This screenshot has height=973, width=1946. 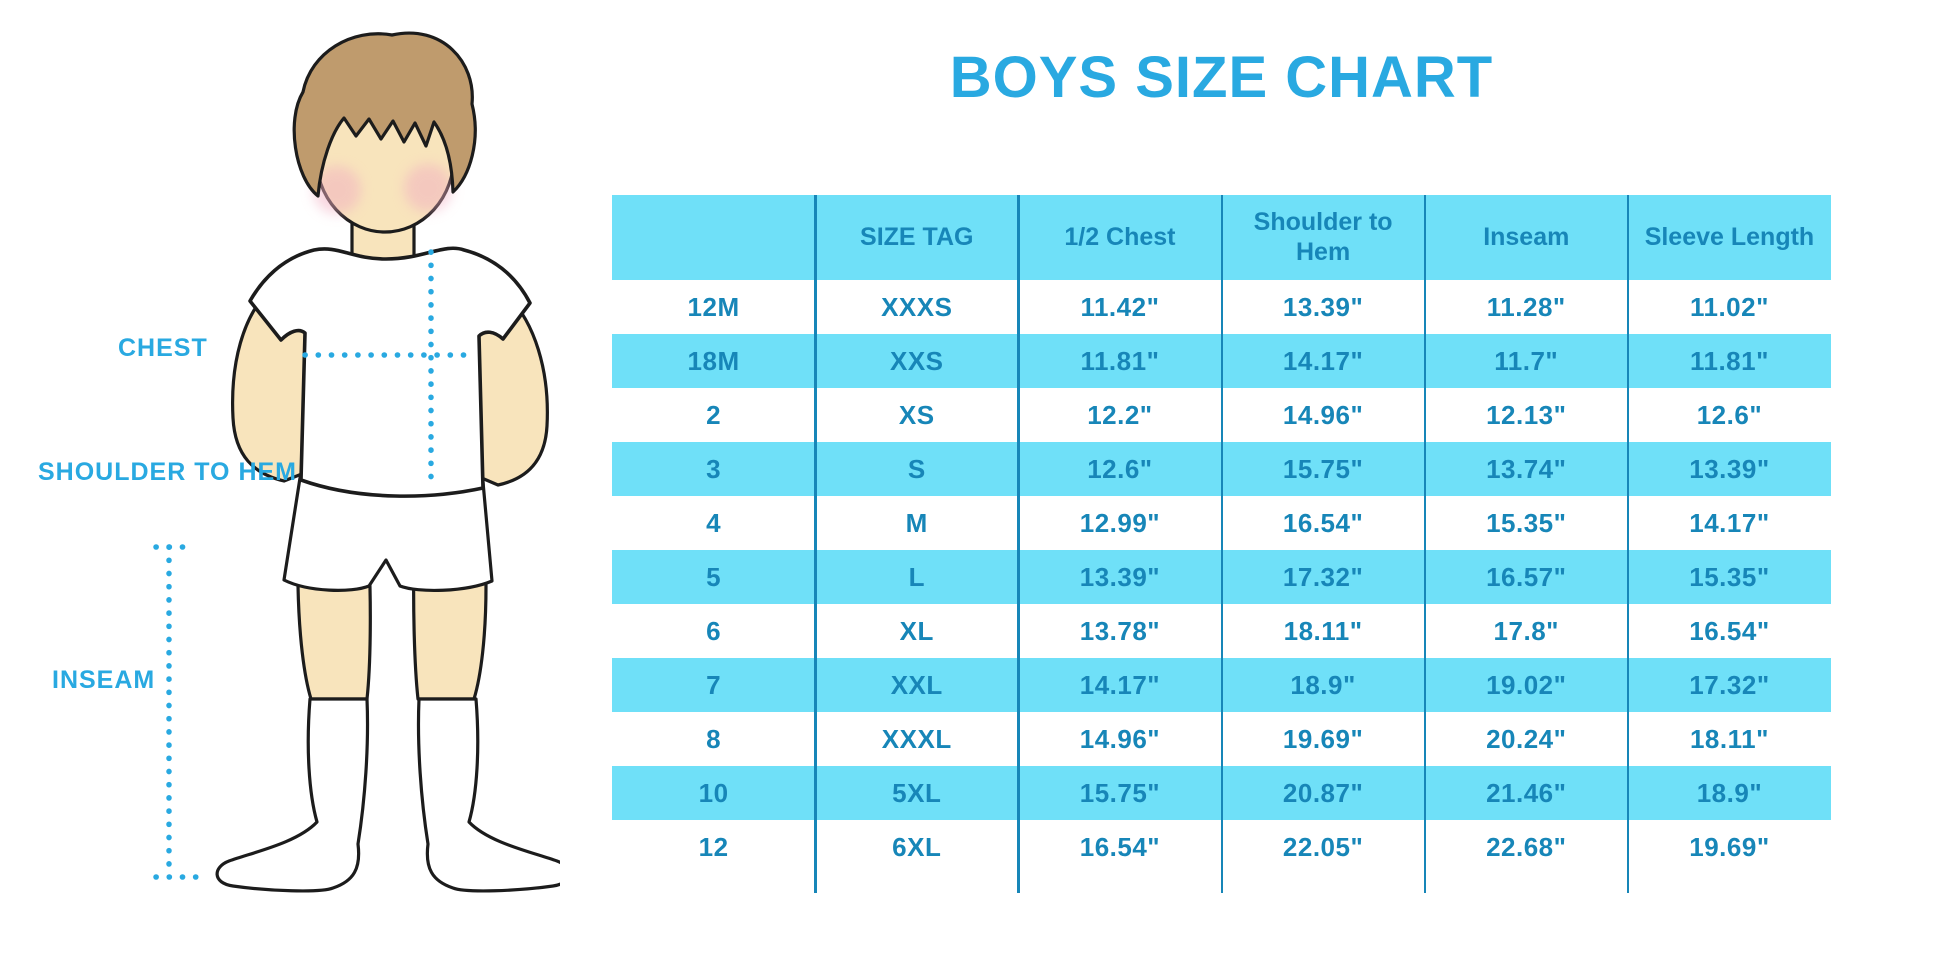 I want to click on sleeve-length-cell: 16.54", so click(x=1729, y=630).